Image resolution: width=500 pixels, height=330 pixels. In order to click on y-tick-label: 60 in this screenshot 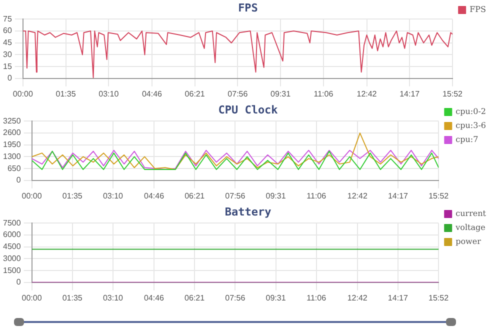, I will do `click(7, 31)`.